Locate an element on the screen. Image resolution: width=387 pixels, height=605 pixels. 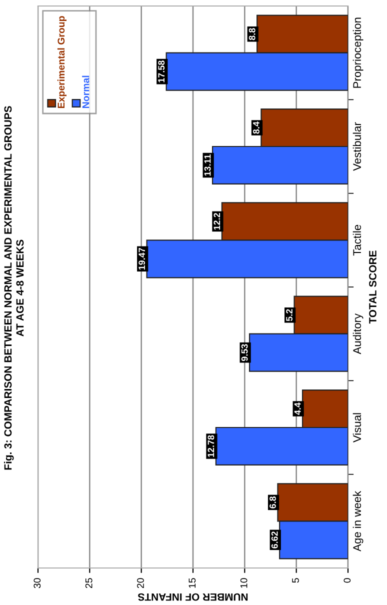
data-label: 17.58 is located at coordinates (161, 71).